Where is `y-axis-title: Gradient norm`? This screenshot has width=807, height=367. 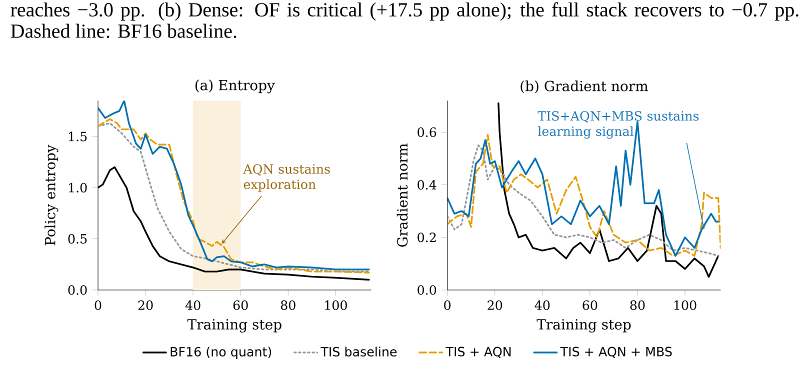 y-axis-title: Gradient norm is located at coordinates (402, 195).